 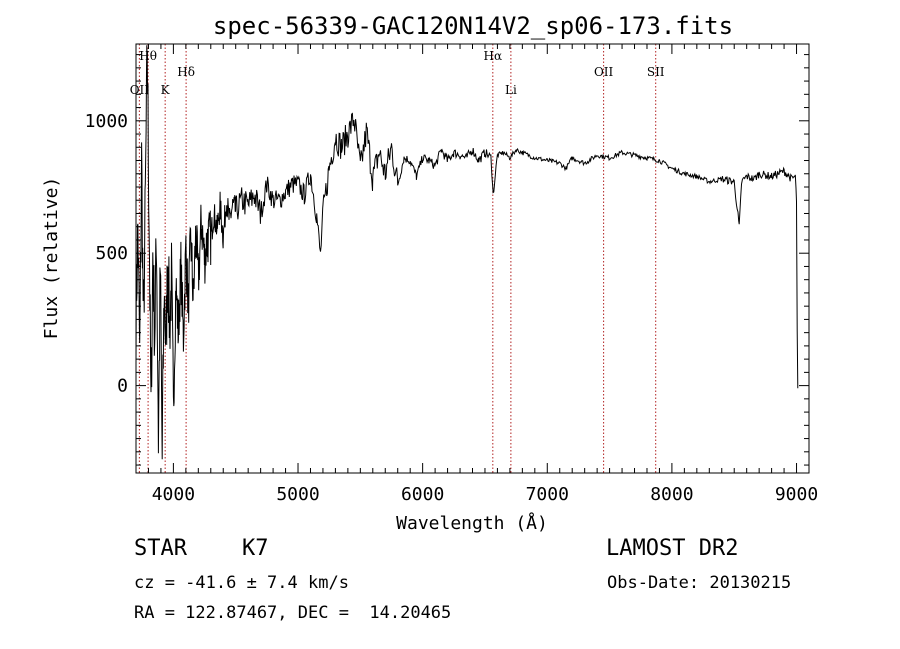 I want to click on line-marker-label: Li, so click(x=511, y=90).